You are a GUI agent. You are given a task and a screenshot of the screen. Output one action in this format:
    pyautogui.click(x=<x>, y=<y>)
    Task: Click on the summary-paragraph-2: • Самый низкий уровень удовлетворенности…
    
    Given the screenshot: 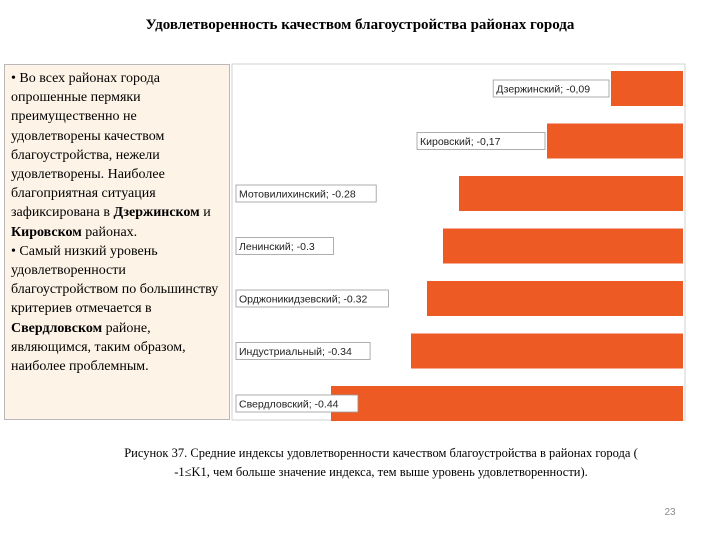 What is the action you would take?
    pyautogui.click(x=115, y=309)
    